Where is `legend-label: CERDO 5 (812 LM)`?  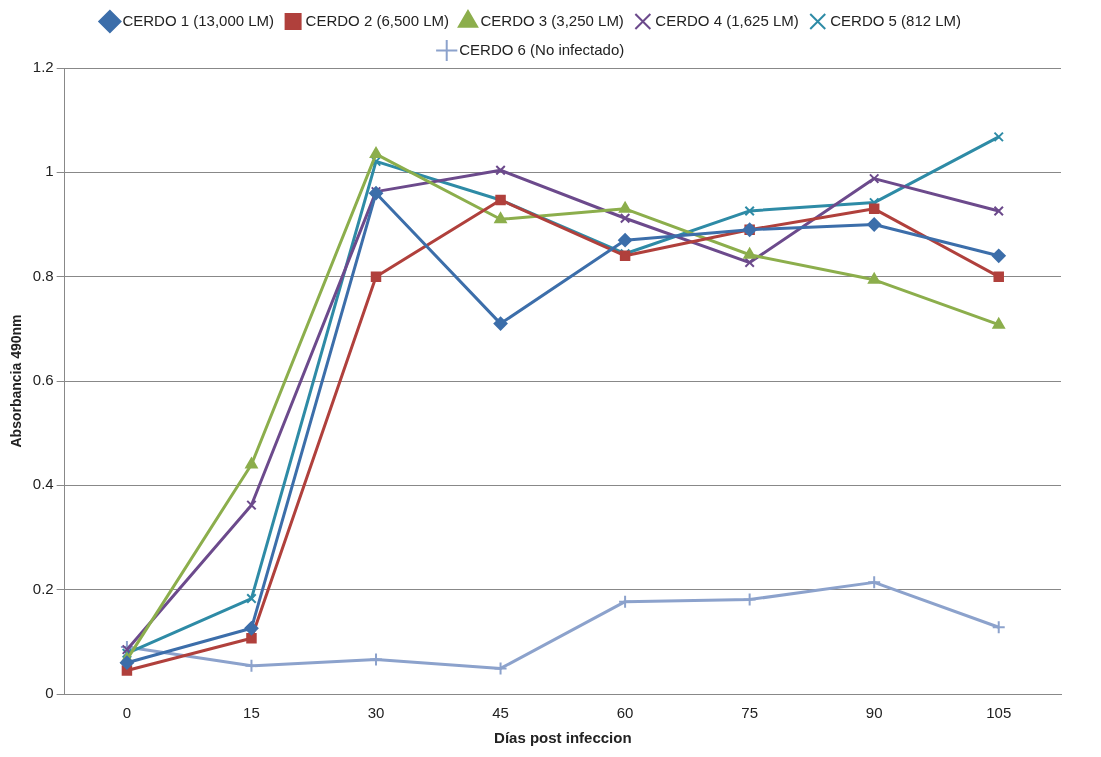 legend-label: CERDO 5 (812 LM) is located at coordinates (896, 20).